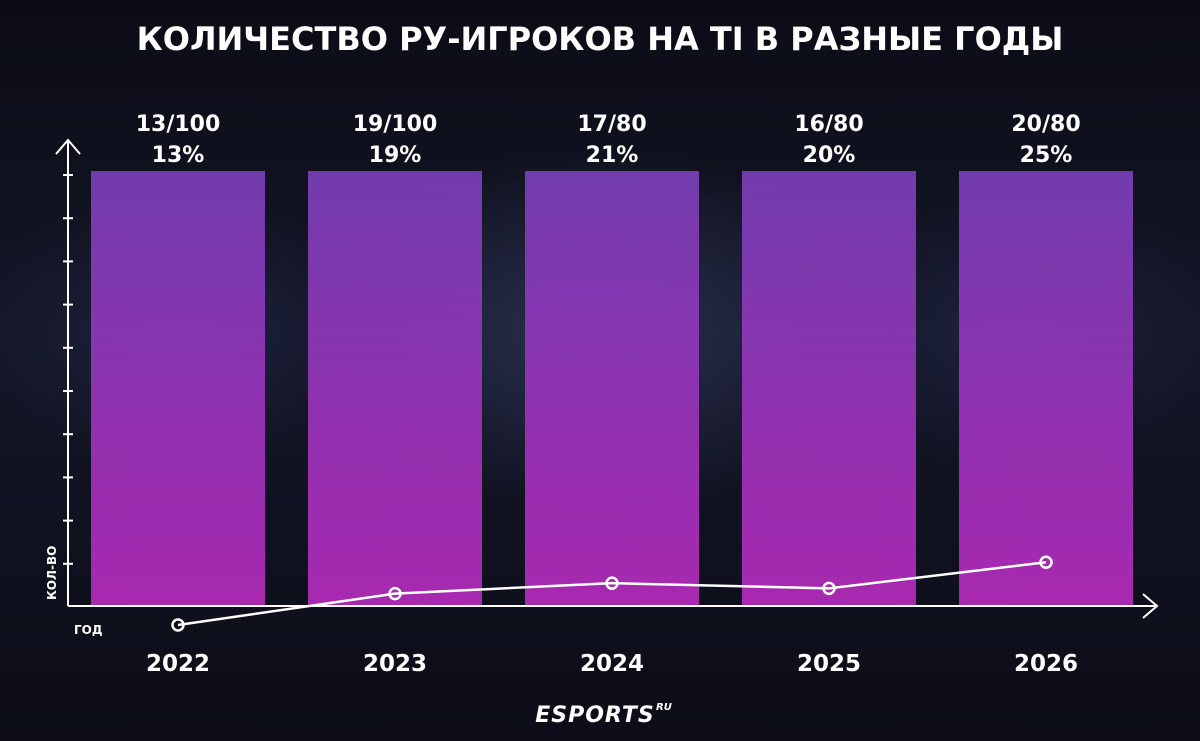  Describe the element at coordinates (395, 124) in the screenshot. I see `bar-count-label: 19/100` at that location.